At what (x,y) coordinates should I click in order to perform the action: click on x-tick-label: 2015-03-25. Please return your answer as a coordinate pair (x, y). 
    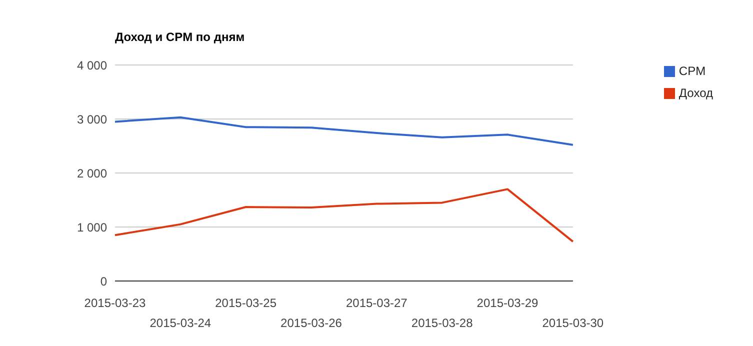
    Looking at the image, I should click on (246, 303).